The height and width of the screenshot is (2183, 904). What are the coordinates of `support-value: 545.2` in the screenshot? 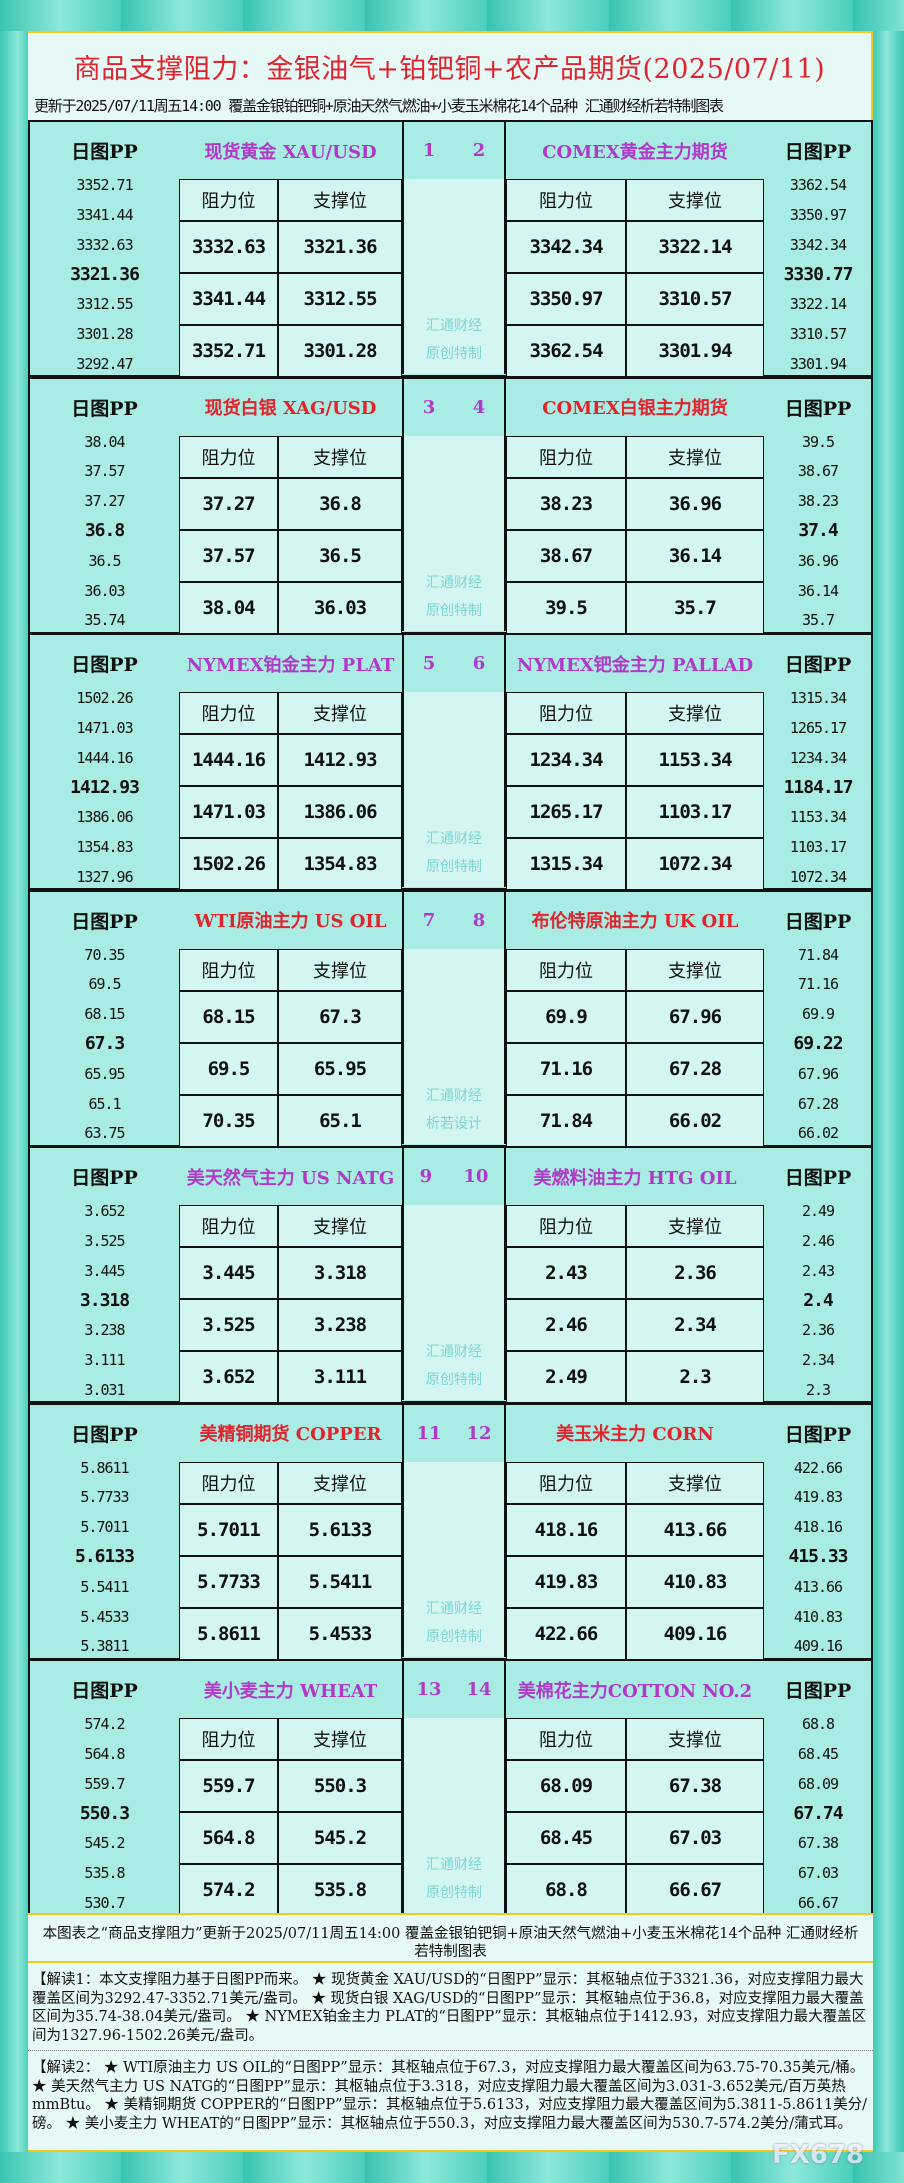 It's located at (340, 1838).